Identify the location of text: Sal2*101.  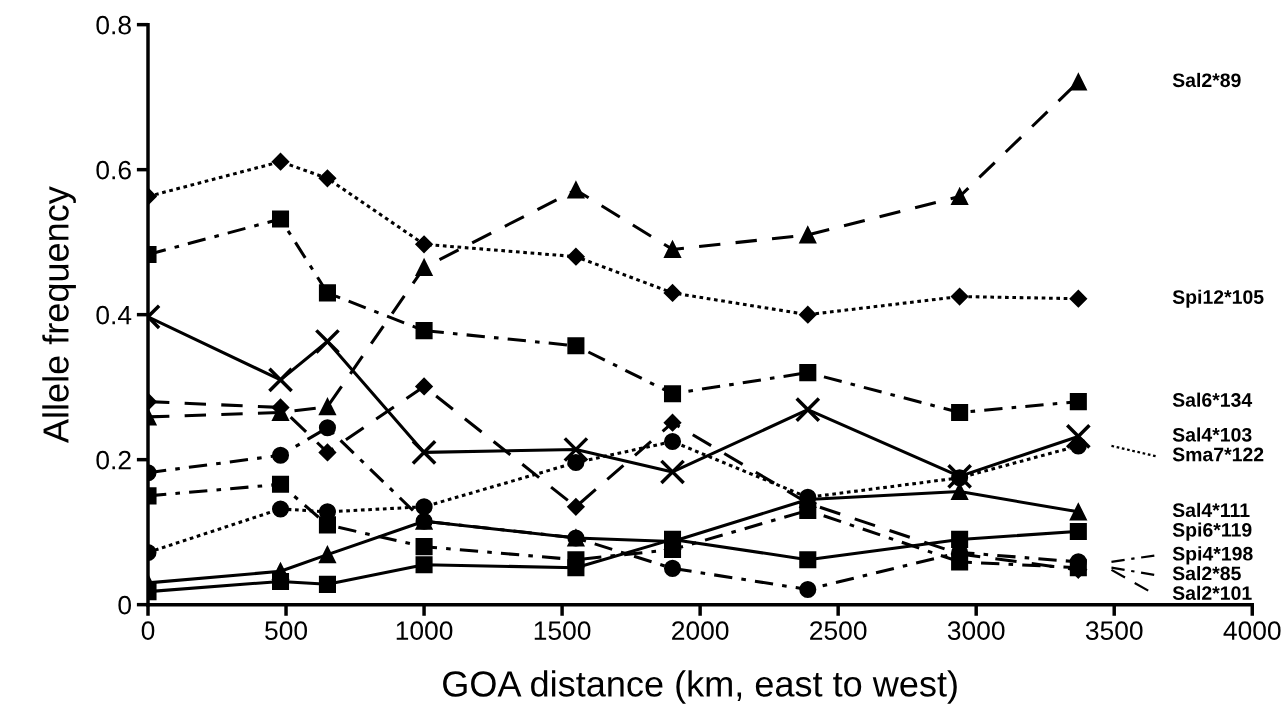
(1212, 593).